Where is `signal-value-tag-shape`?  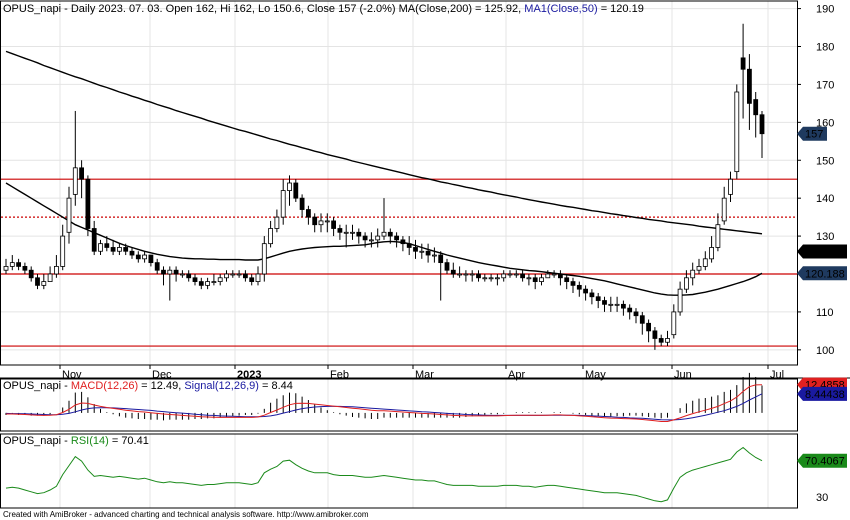
signal-value-tag-shape is located at coordinates (822, 393).